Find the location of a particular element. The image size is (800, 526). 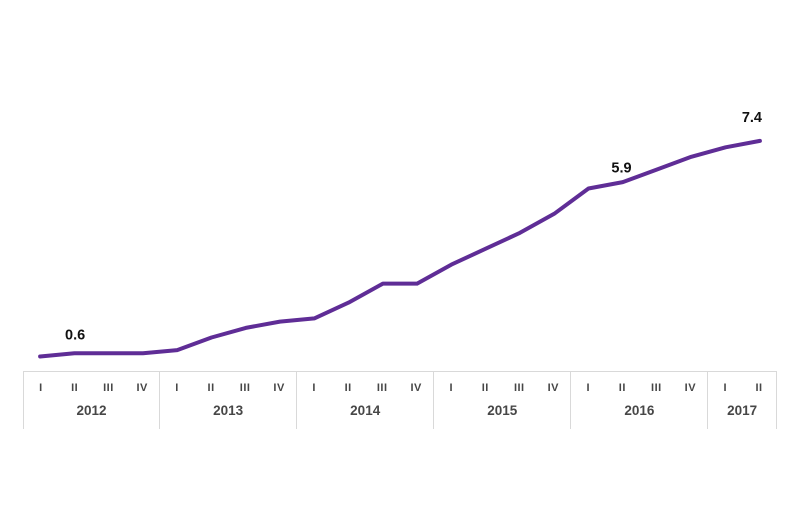

axis-year-group-2016: I II III IV 2016 is located at coordinates (640, 400).